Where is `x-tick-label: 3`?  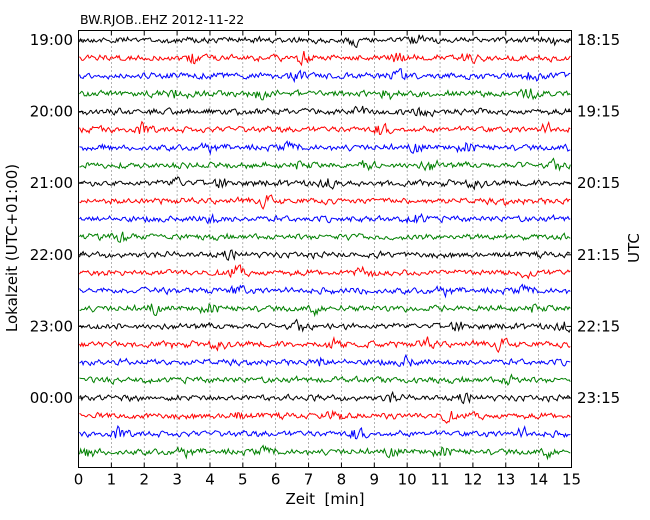
x-tick-label: 3 is located at coordinates (177, 480).